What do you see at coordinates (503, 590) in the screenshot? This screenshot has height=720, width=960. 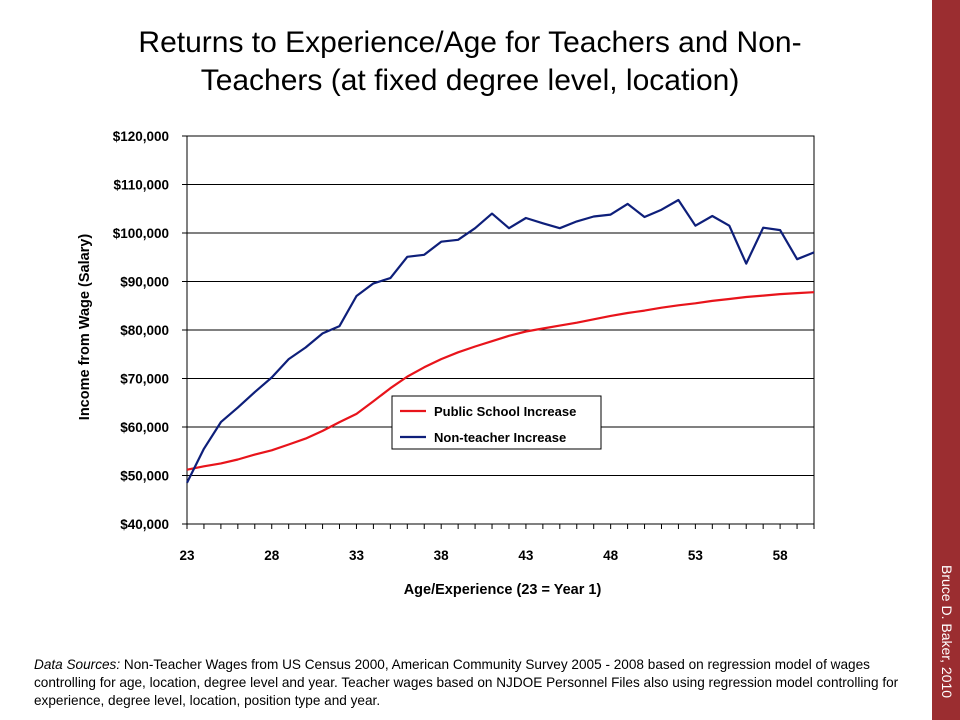 I see `x-axis-title: Age/Experience (23 = Year 1)` at bounding box center [503, 590].